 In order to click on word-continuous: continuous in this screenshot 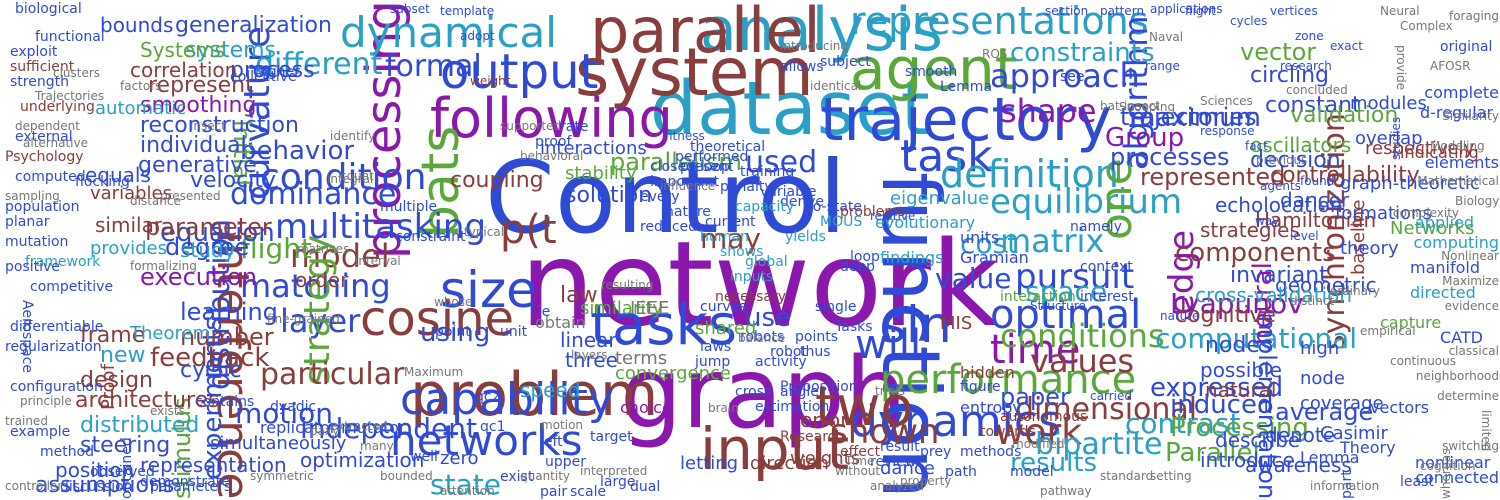, I will do `click(1423, 361)`.